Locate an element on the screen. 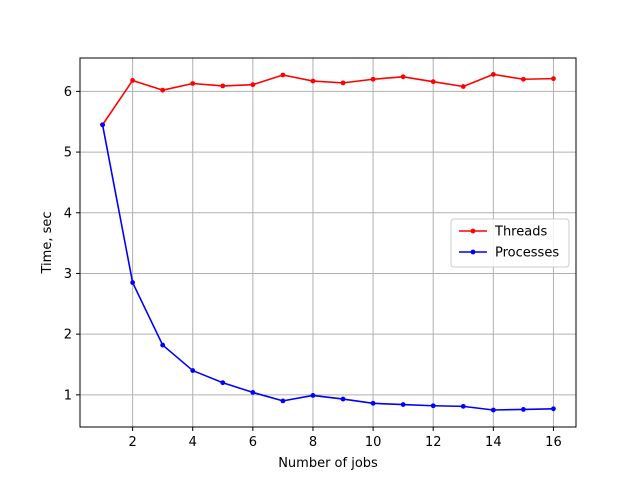 The image size is (640, 480). legend-label: Threads is located at coordinates (520, 232).